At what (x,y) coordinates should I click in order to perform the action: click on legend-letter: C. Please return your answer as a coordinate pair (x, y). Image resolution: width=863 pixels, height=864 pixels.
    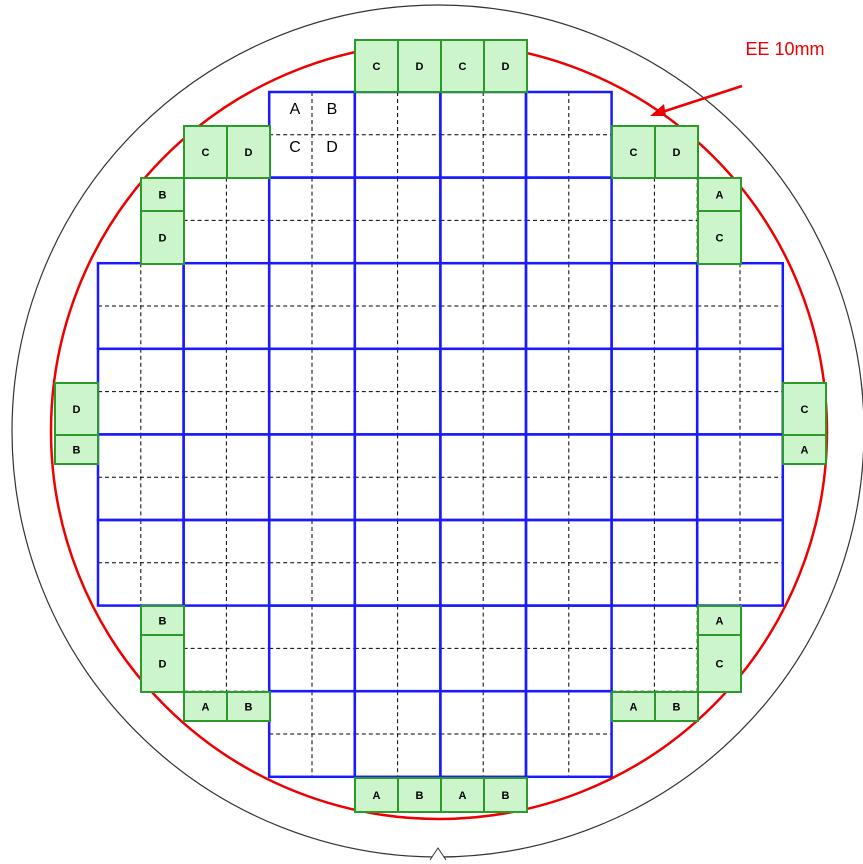
    Looking at the image, I should click on (295, 147).